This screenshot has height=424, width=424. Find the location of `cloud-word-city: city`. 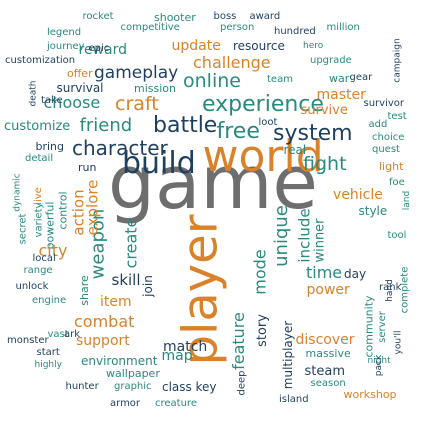

cloud-word-city: city is located at coordinates (53, 250).